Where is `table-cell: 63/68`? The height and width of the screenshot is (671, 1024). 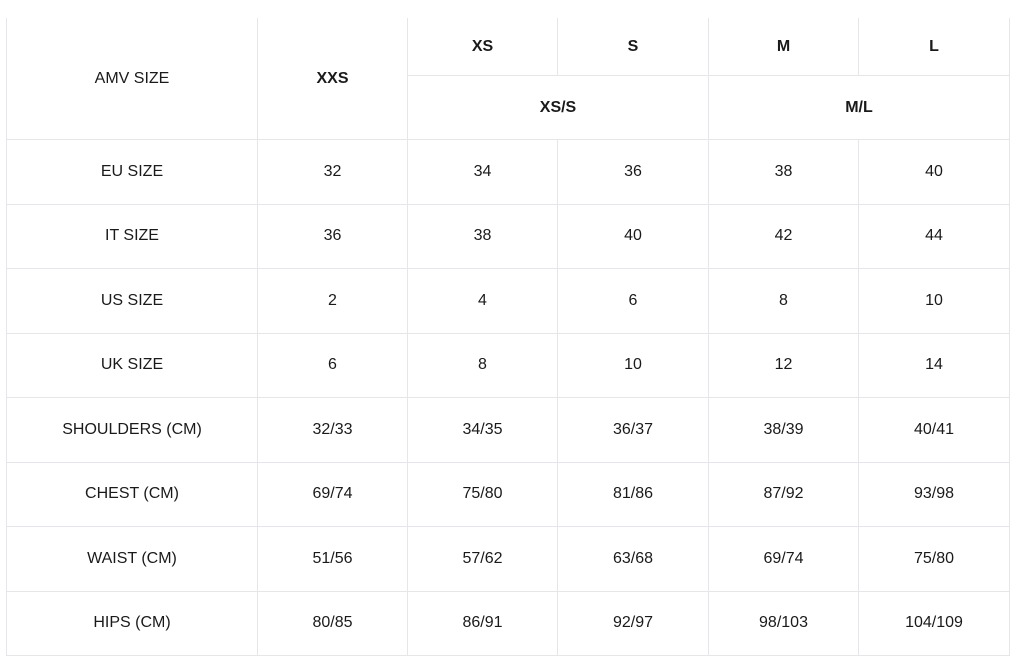
table-cell: 63/68 is located at coordinates (633, 559).